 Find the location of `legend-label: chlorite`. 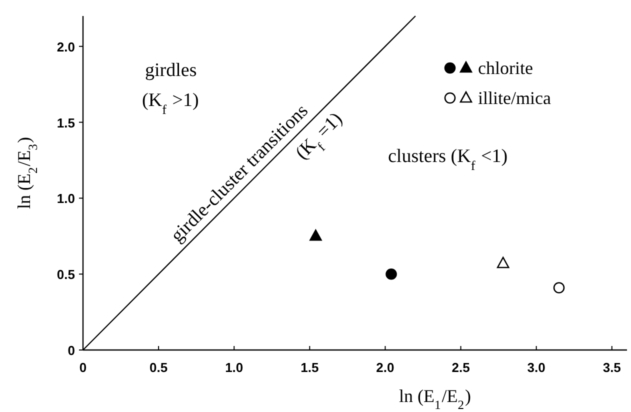

legend-label: chlorite is located at coordinates (505, 68).